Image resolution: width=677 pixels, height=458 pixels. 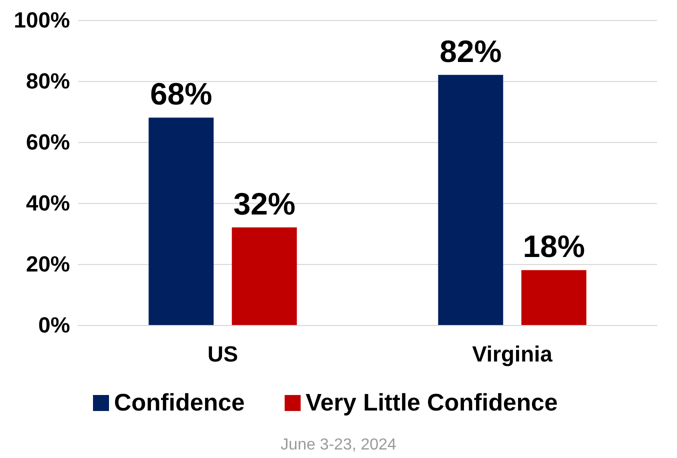 I want to click on text: June 3-23, 2024, so click(x=338, y=445).